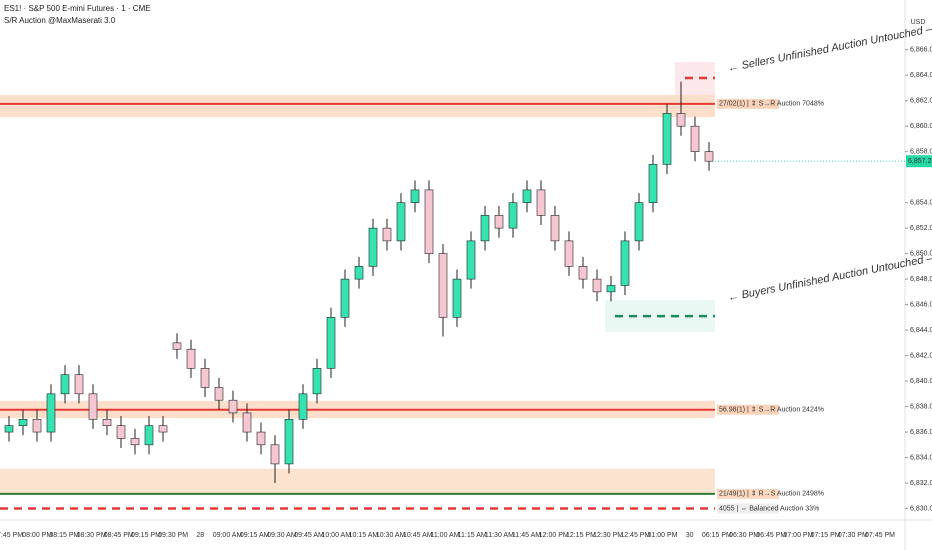 This screenshot has height=550, width=932. What do you see at coordinates (119, 535) in the screenshot?
I see `x-tick-label: 08:45 PM` at bounding box center [119, 535].